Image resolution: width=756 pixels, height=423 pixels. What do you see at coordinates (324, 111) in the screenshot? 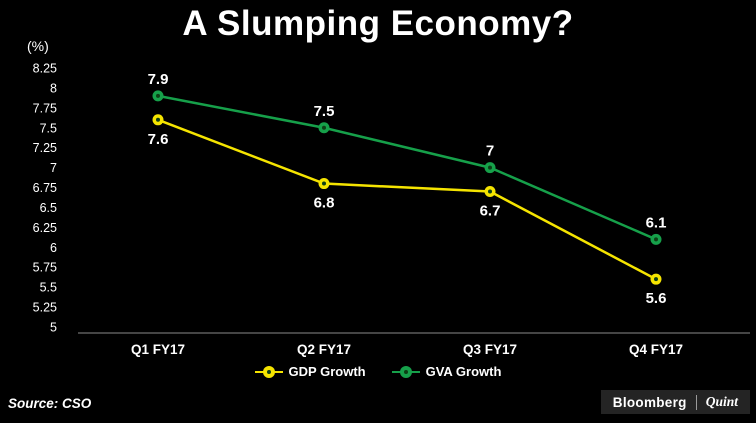
I see `data-point-label: 7.5` at bounding box center [324, 111].